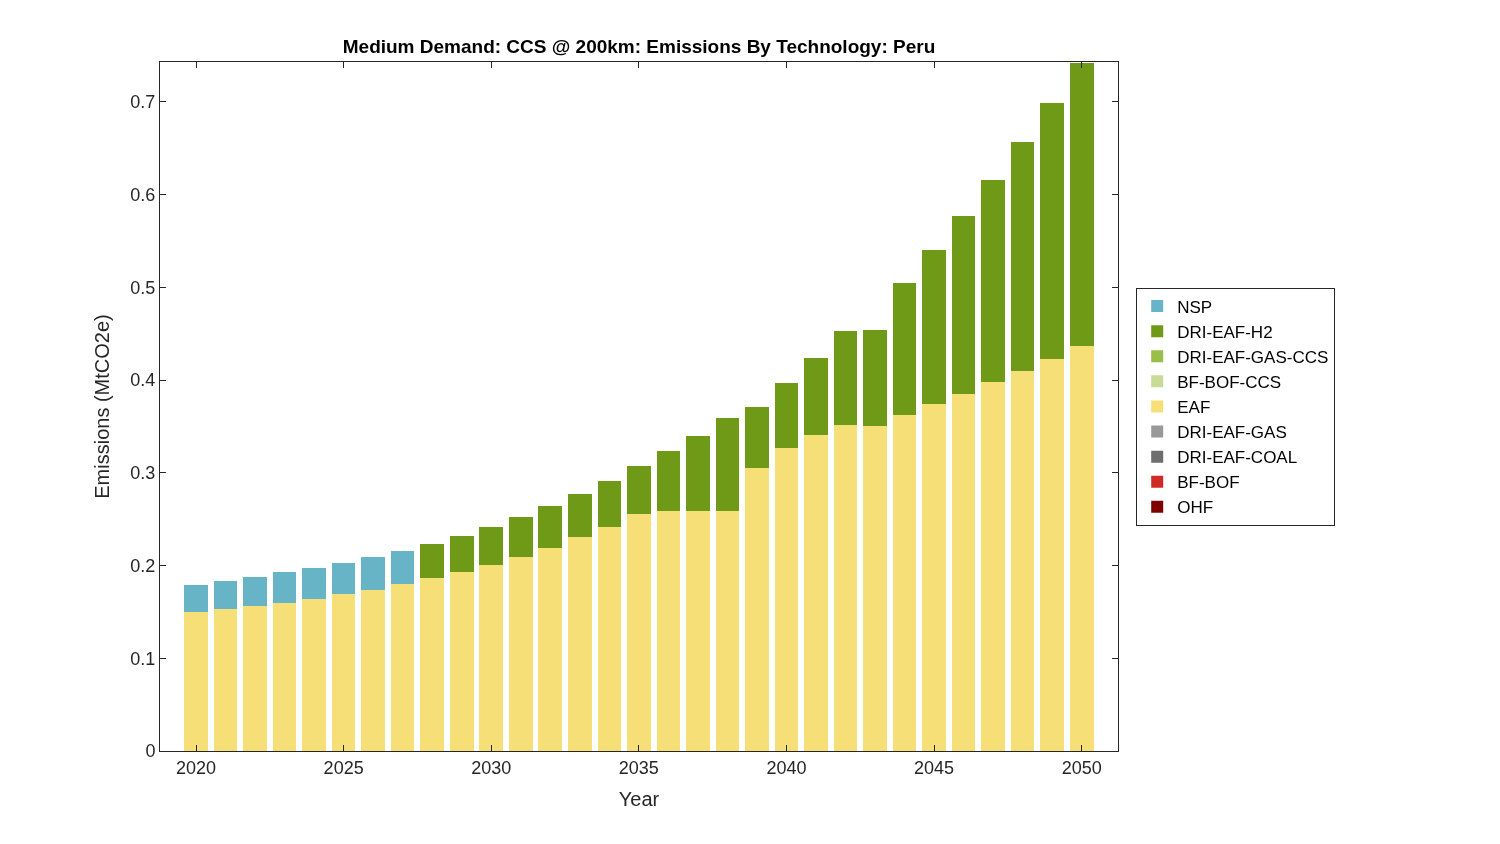  Describe the element at coordinates (1195, 508) in the screenshot. I see `legend-label: OHF` at that location.